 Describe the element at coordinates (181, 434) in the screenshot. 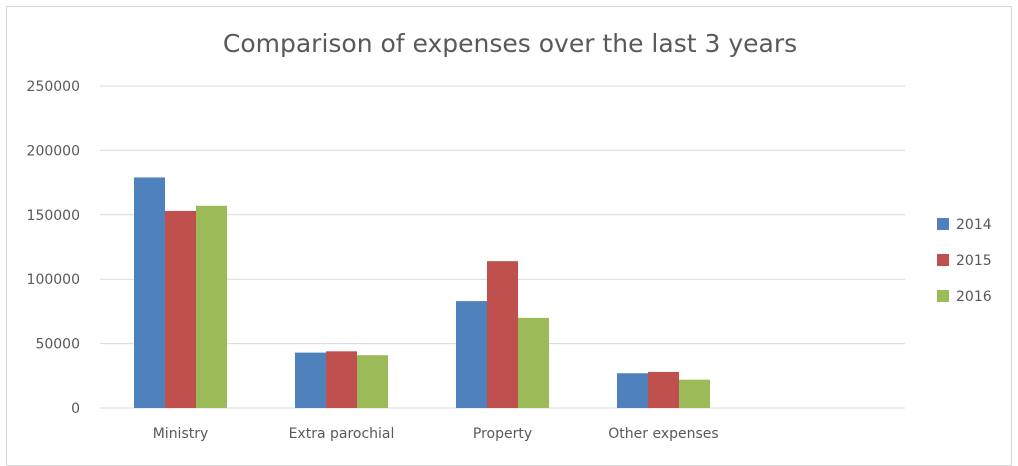

I see `x-tick-label: Ministry` at that location.